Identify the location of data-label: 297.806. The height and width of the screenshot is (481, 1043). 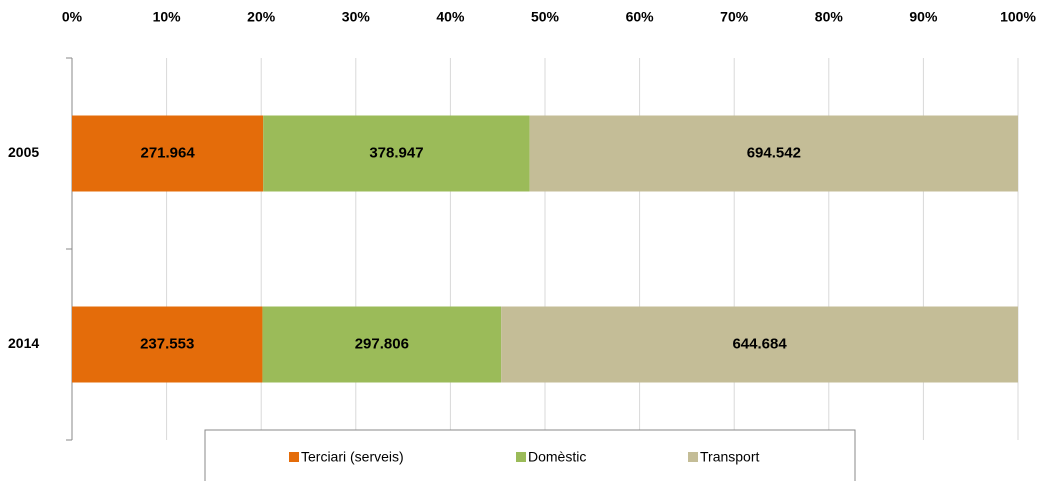
(382, 343).